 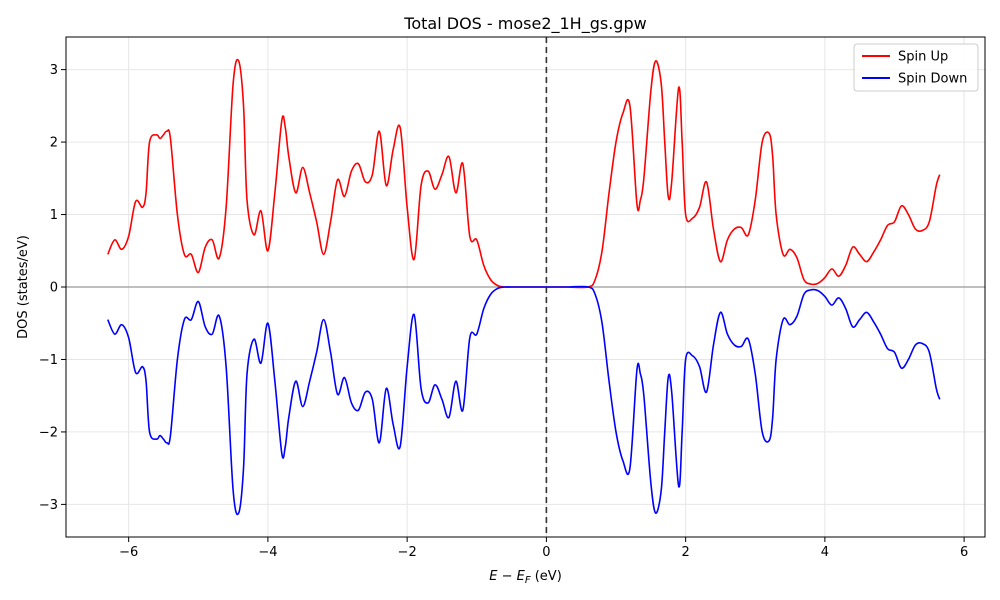 What do you see at coordinates (267, 552) in the screenshot?
I see `x-tick-label: −4` at bounding box center [267, 552].